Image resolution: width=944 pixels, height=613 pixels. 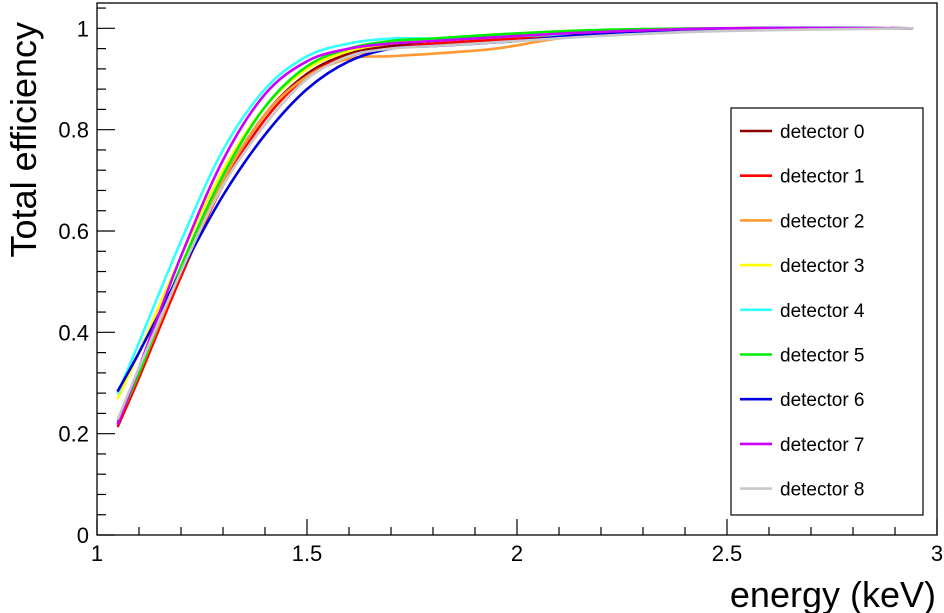 What do you see at coordinates (822, 356) in the screenshot?
I see `legend-label: detector 5` at bounding box center [822, 356].